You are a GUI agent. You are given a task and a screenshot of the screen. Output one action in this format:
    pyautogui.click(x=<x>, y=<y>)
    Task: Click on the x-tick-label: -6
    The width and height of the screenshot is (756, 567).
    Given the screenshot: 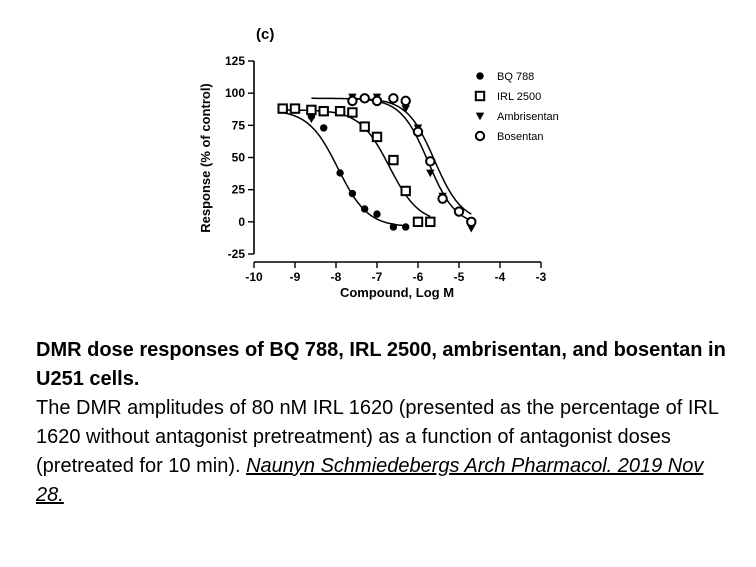 What is the action you would take?
    pyautogui.click(x=418, y=277)
    